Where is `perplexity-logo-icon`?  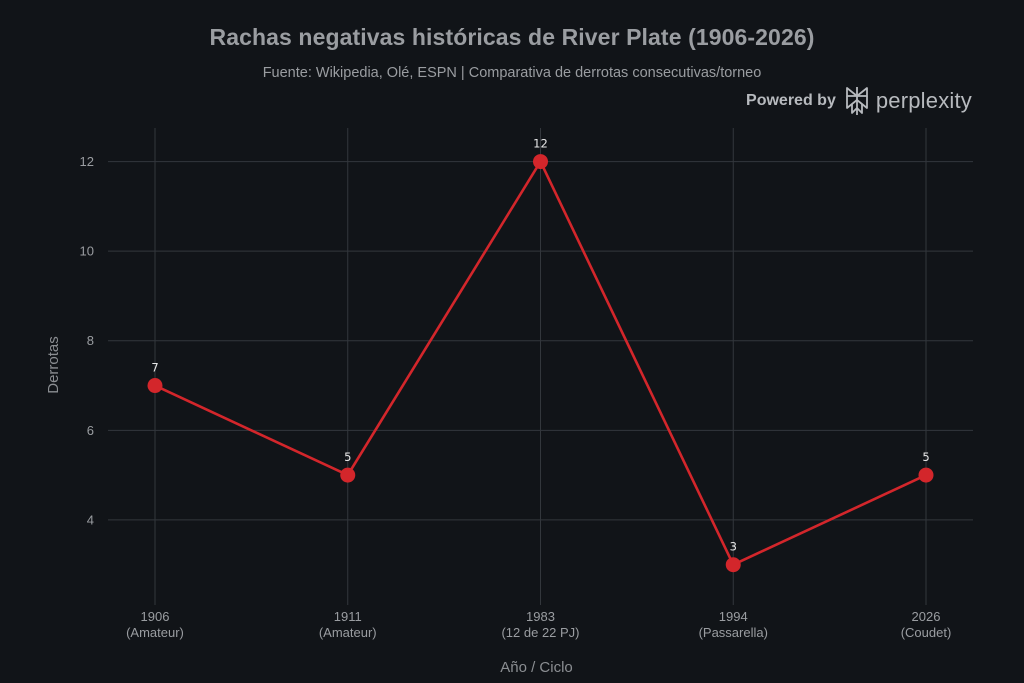 perplexity-logo-icon is located at coordinates (857, 101).